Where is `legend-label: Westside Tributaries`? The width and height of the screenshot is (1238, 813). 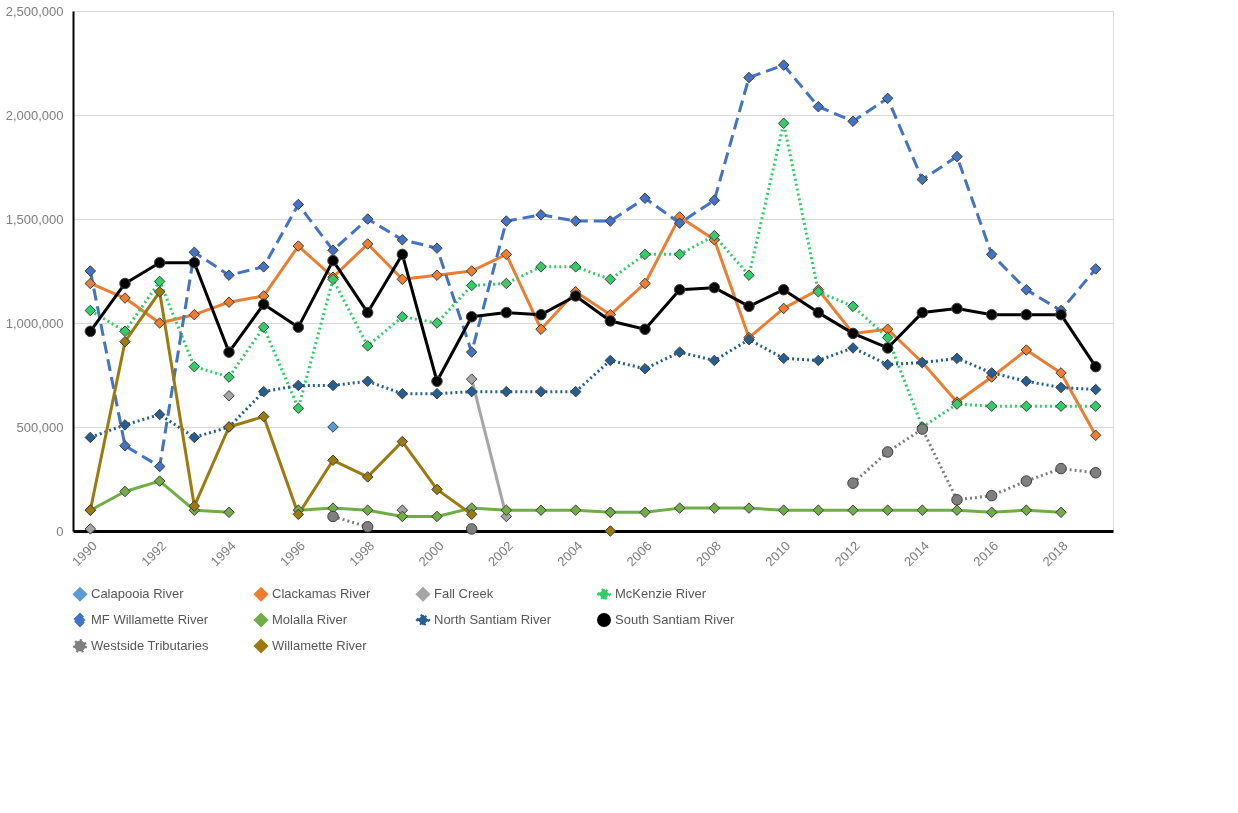 legend-label: Westside Tributaries is located at coordinates (150, 645).